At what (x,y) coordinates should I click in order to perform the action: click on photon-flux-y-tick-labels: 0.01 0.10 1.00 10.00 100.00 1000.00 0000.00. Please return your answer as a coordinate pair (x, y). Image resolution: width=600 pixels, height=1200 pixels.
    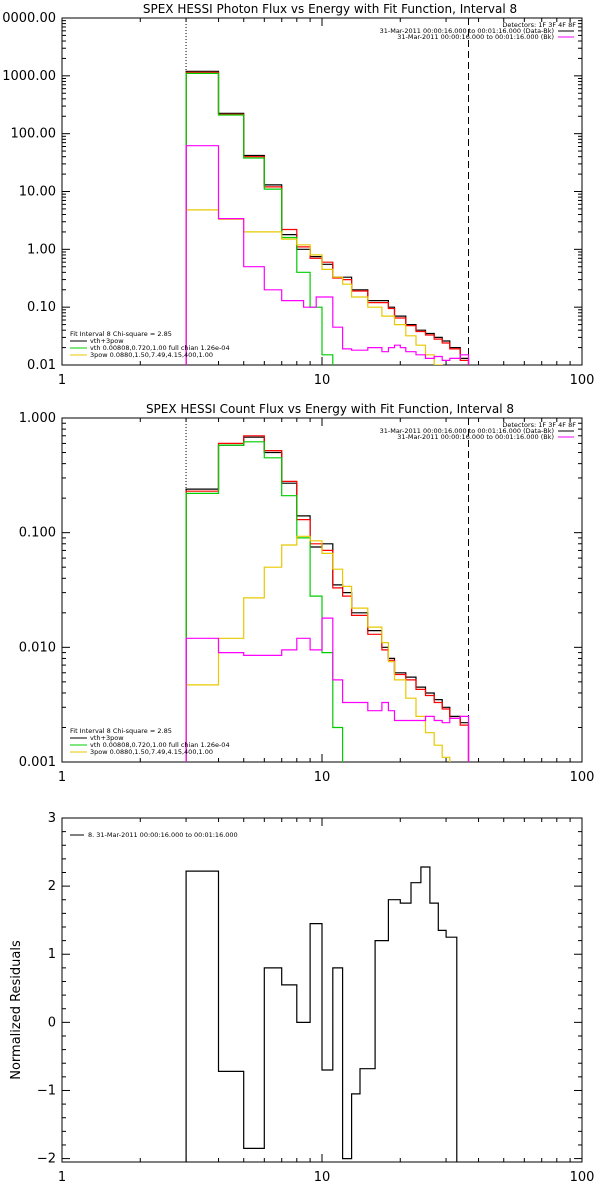
    Looking at the image, I should click on (29, 192).